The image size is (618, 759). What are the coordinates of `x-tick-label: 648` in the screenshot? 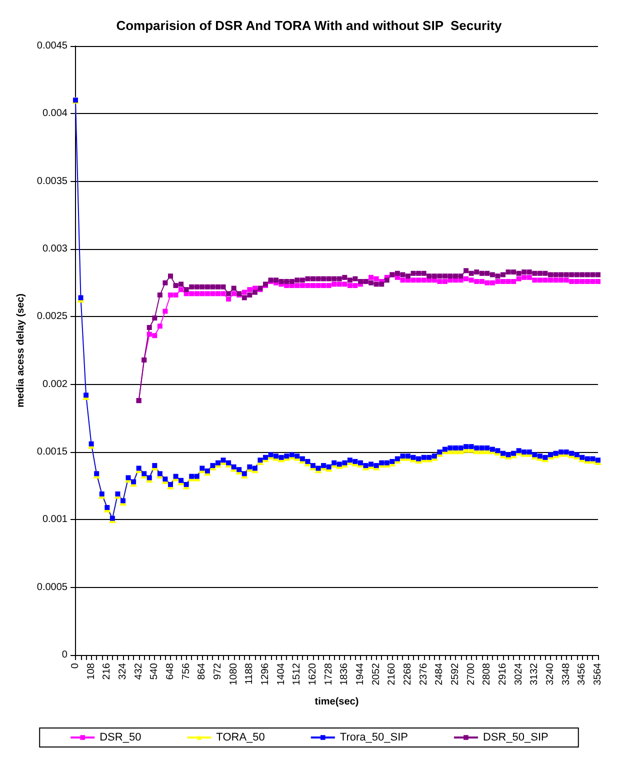 It's located at (170, 671).